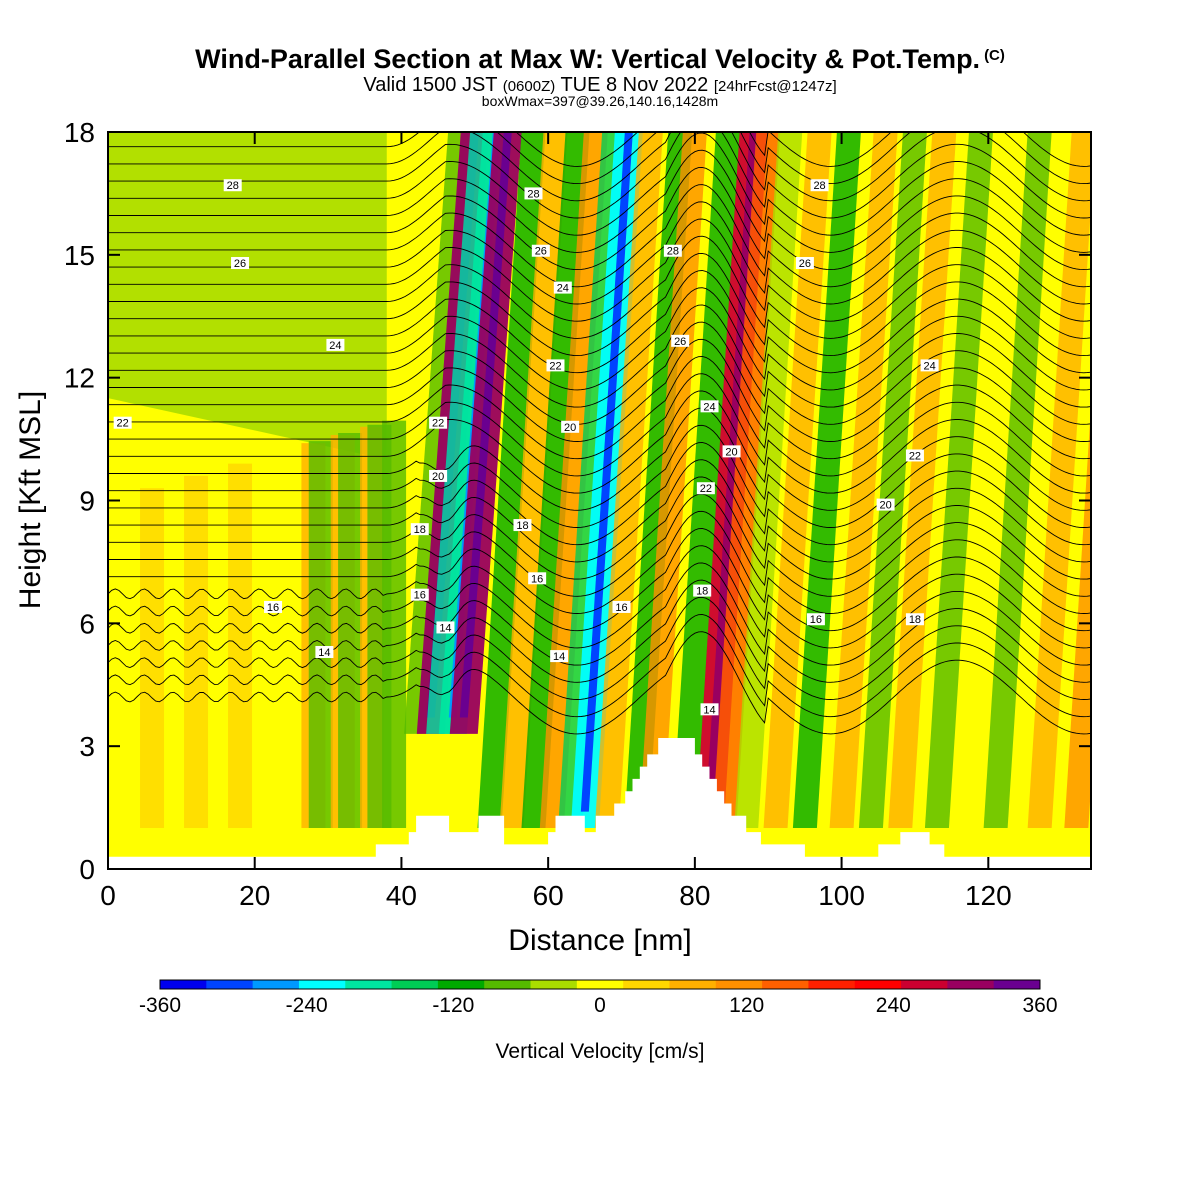  What do you see at coordinates (529, 86) in the screenshot?
I see `subtitle-utc: (0600Z)` at bounding box center [529, 86].